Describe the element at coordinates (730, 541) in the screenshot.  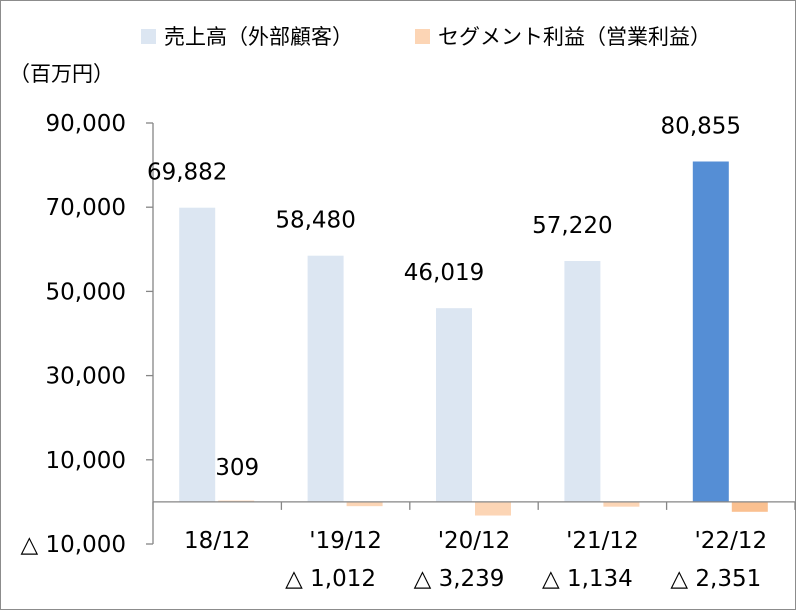
I see `x-tick-label: '22/12` at that location.